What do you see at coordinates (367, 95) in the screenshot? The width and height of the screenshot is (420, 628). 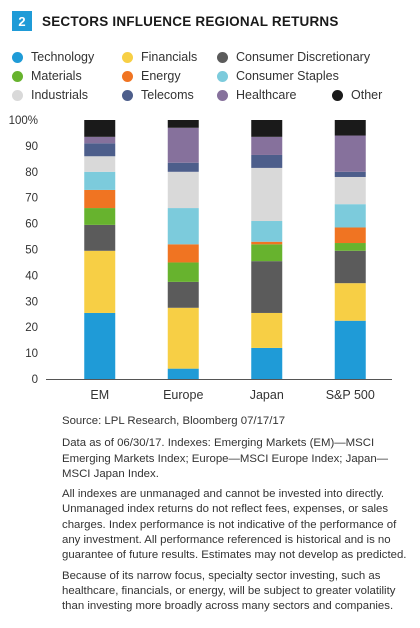 I see `legend-label: Other` at bounding box center [367, 95].